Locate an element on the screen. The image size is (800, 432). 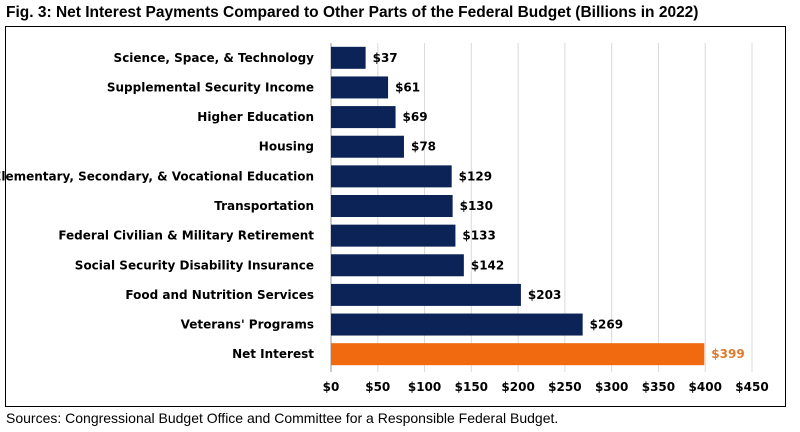
x-tick-label: $350 is located at coordinates (658, 387).